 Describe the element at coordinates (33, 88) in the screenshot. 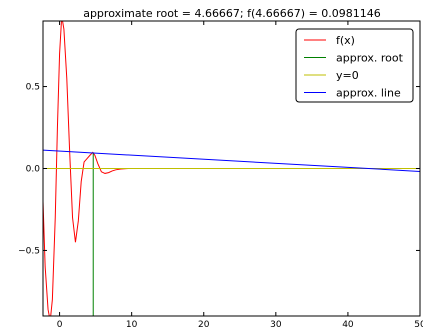

I see `y-tick-label-2: 0.5` at that location.